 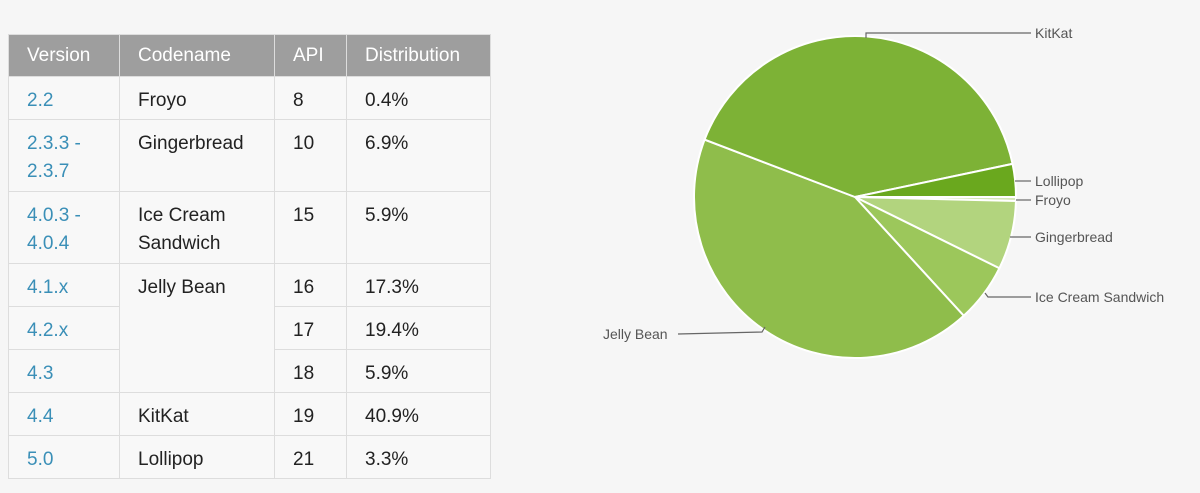 I want to click on slice-label: Froyo, so click(x=1053, y=200).